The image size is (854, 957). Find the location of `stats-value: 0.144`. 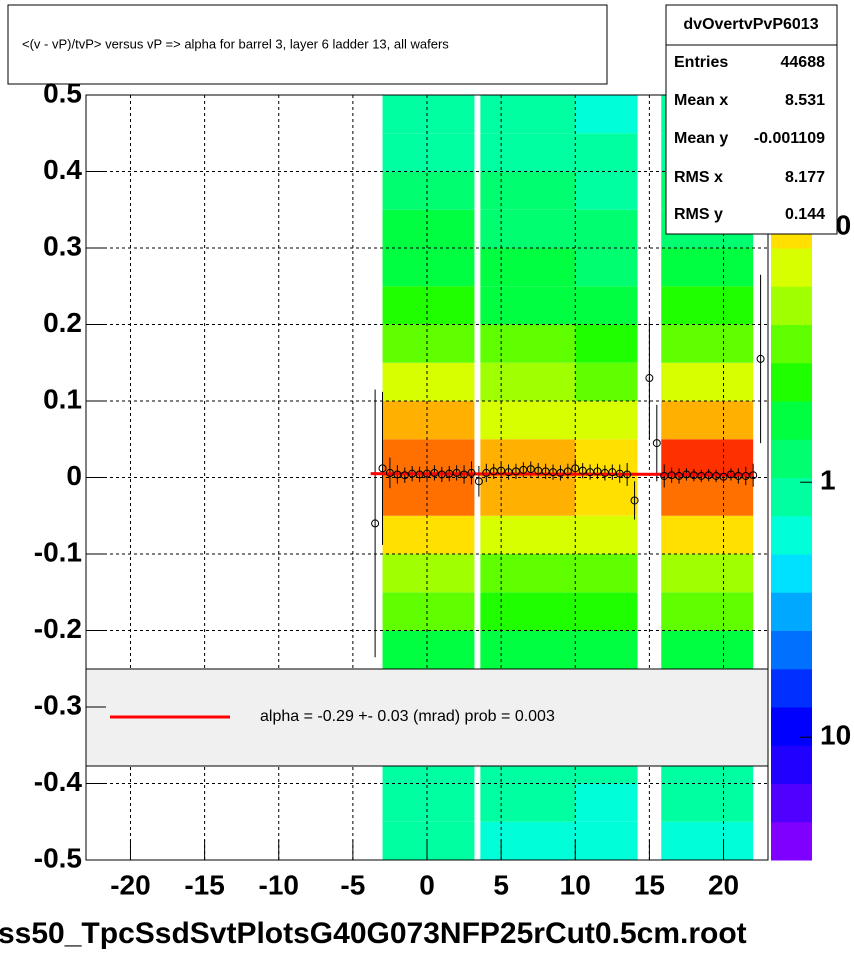

stats-value: 0.144 is located at coordinates (805, 214).